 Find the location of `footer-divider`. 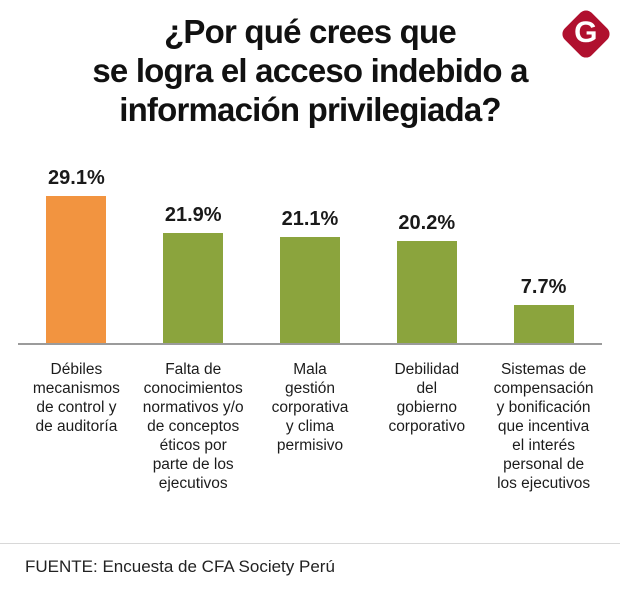

footer-divider is located at coordinates (310, 543).